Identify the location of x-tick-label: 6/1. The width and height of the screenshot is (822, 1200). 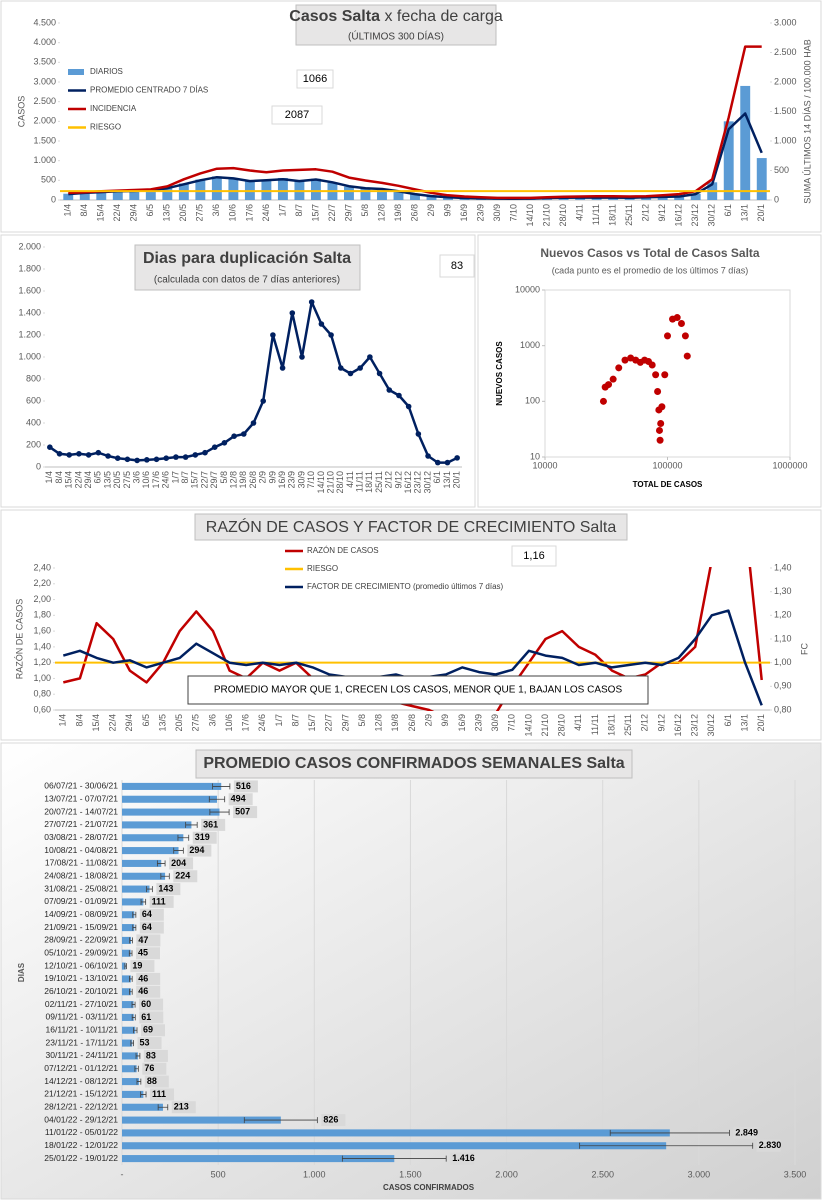
(728, 720).